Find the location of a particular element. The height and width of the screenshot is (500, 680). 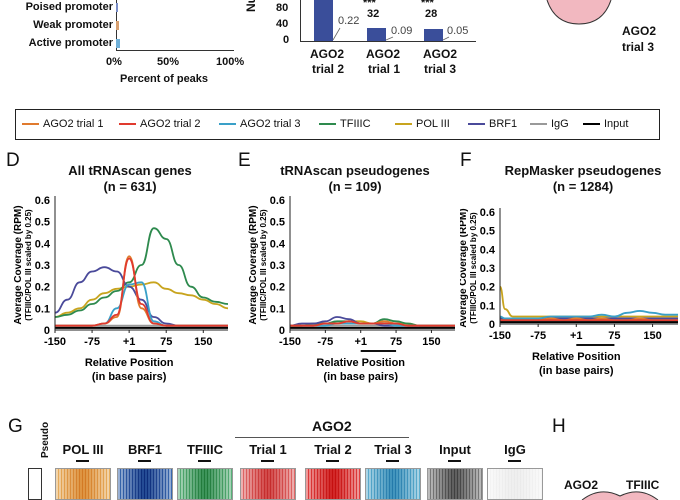

panel-d-title-1: All tRNAscan genes is located at coordinates (130, 170).